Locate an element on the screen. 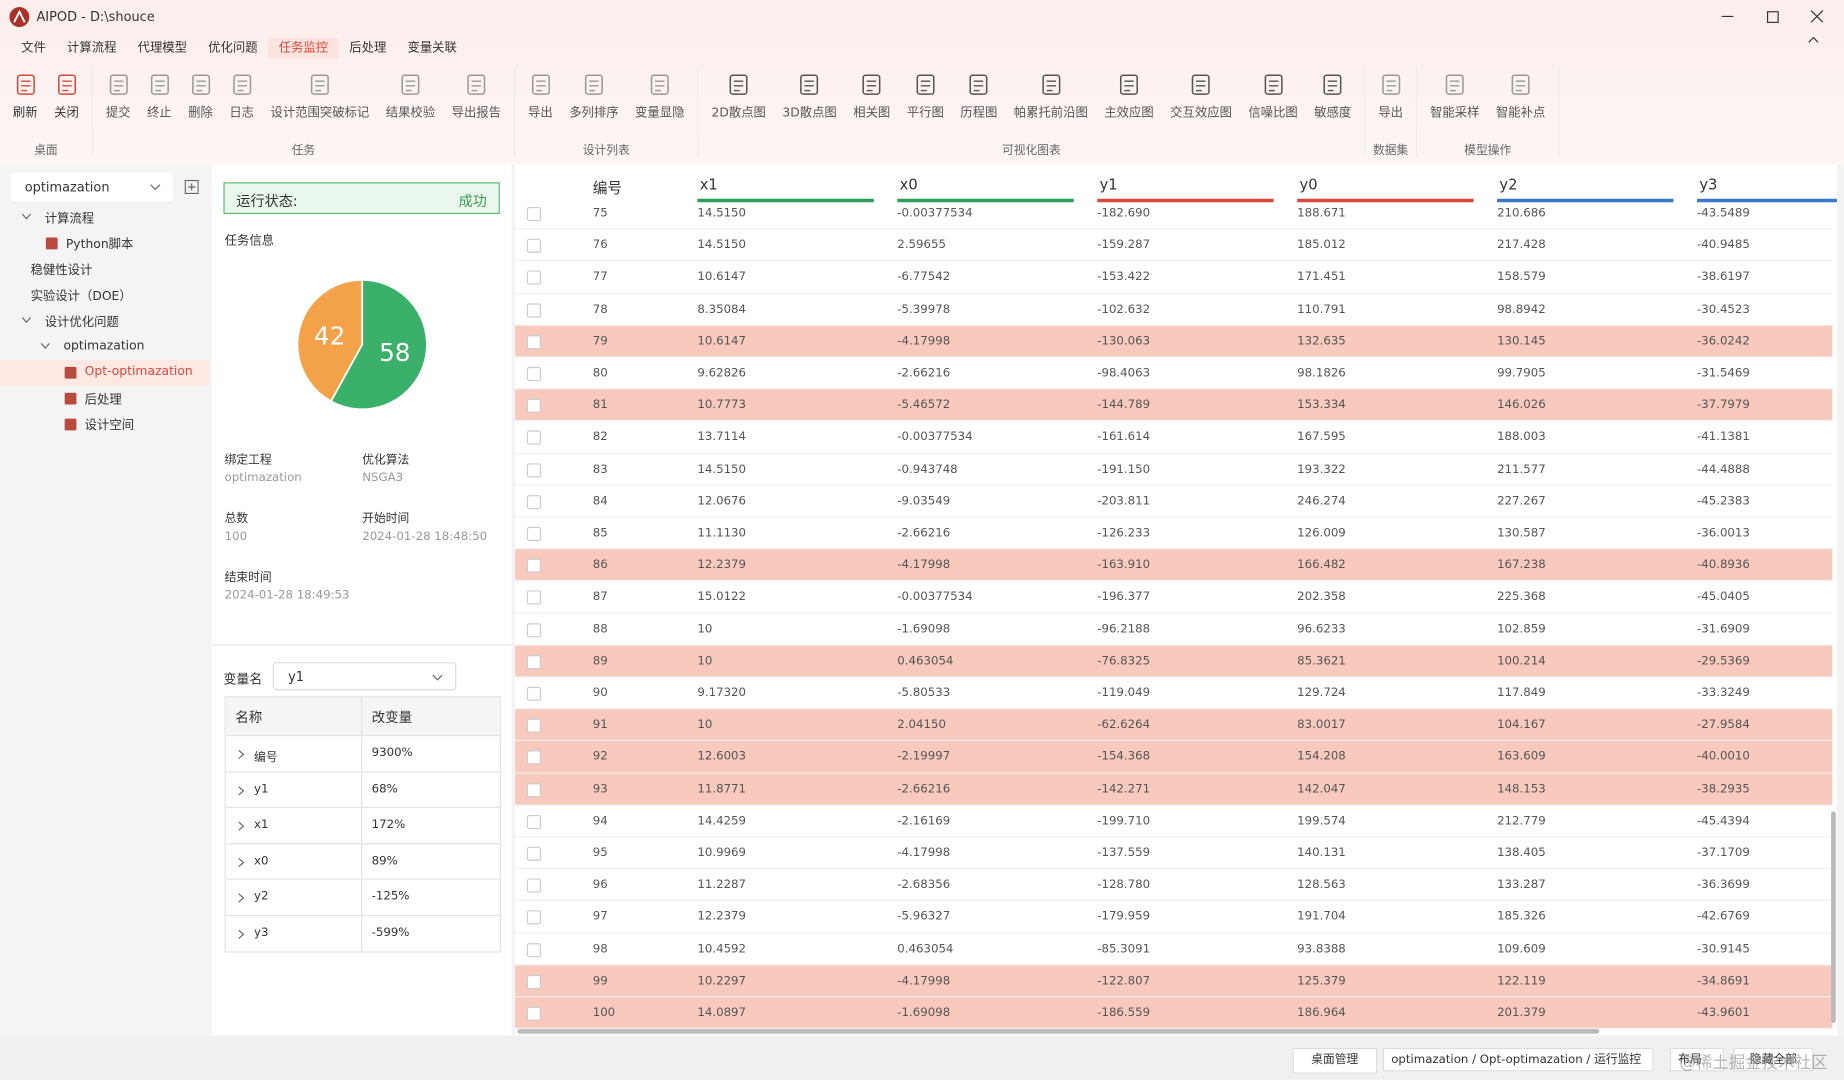 The image size is (1844, 1080). scrollbar is located at coordinates (1833, 917).